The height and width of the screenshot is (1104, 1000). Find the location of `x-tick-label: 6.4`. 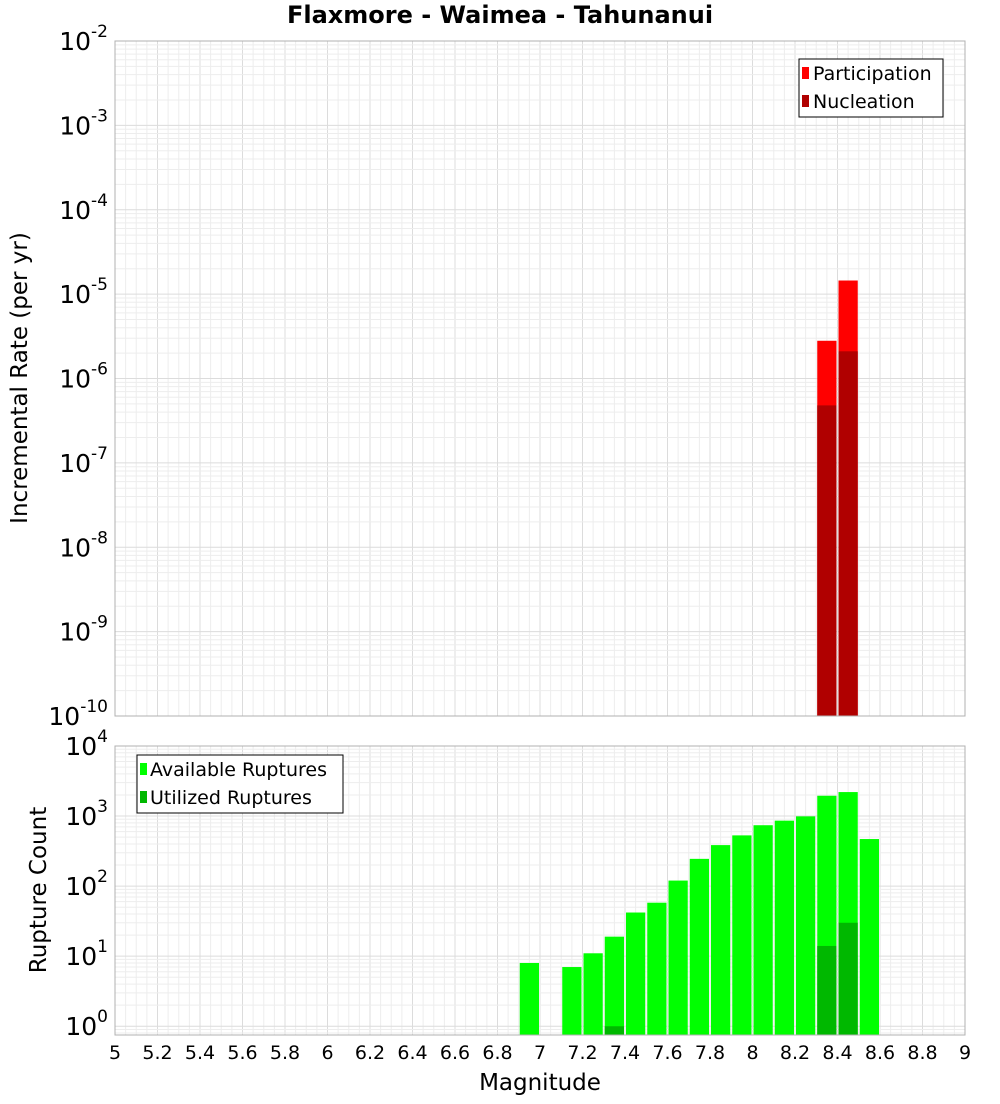

x-tick-label: 6.4 is located at coordinates (412, 1053).